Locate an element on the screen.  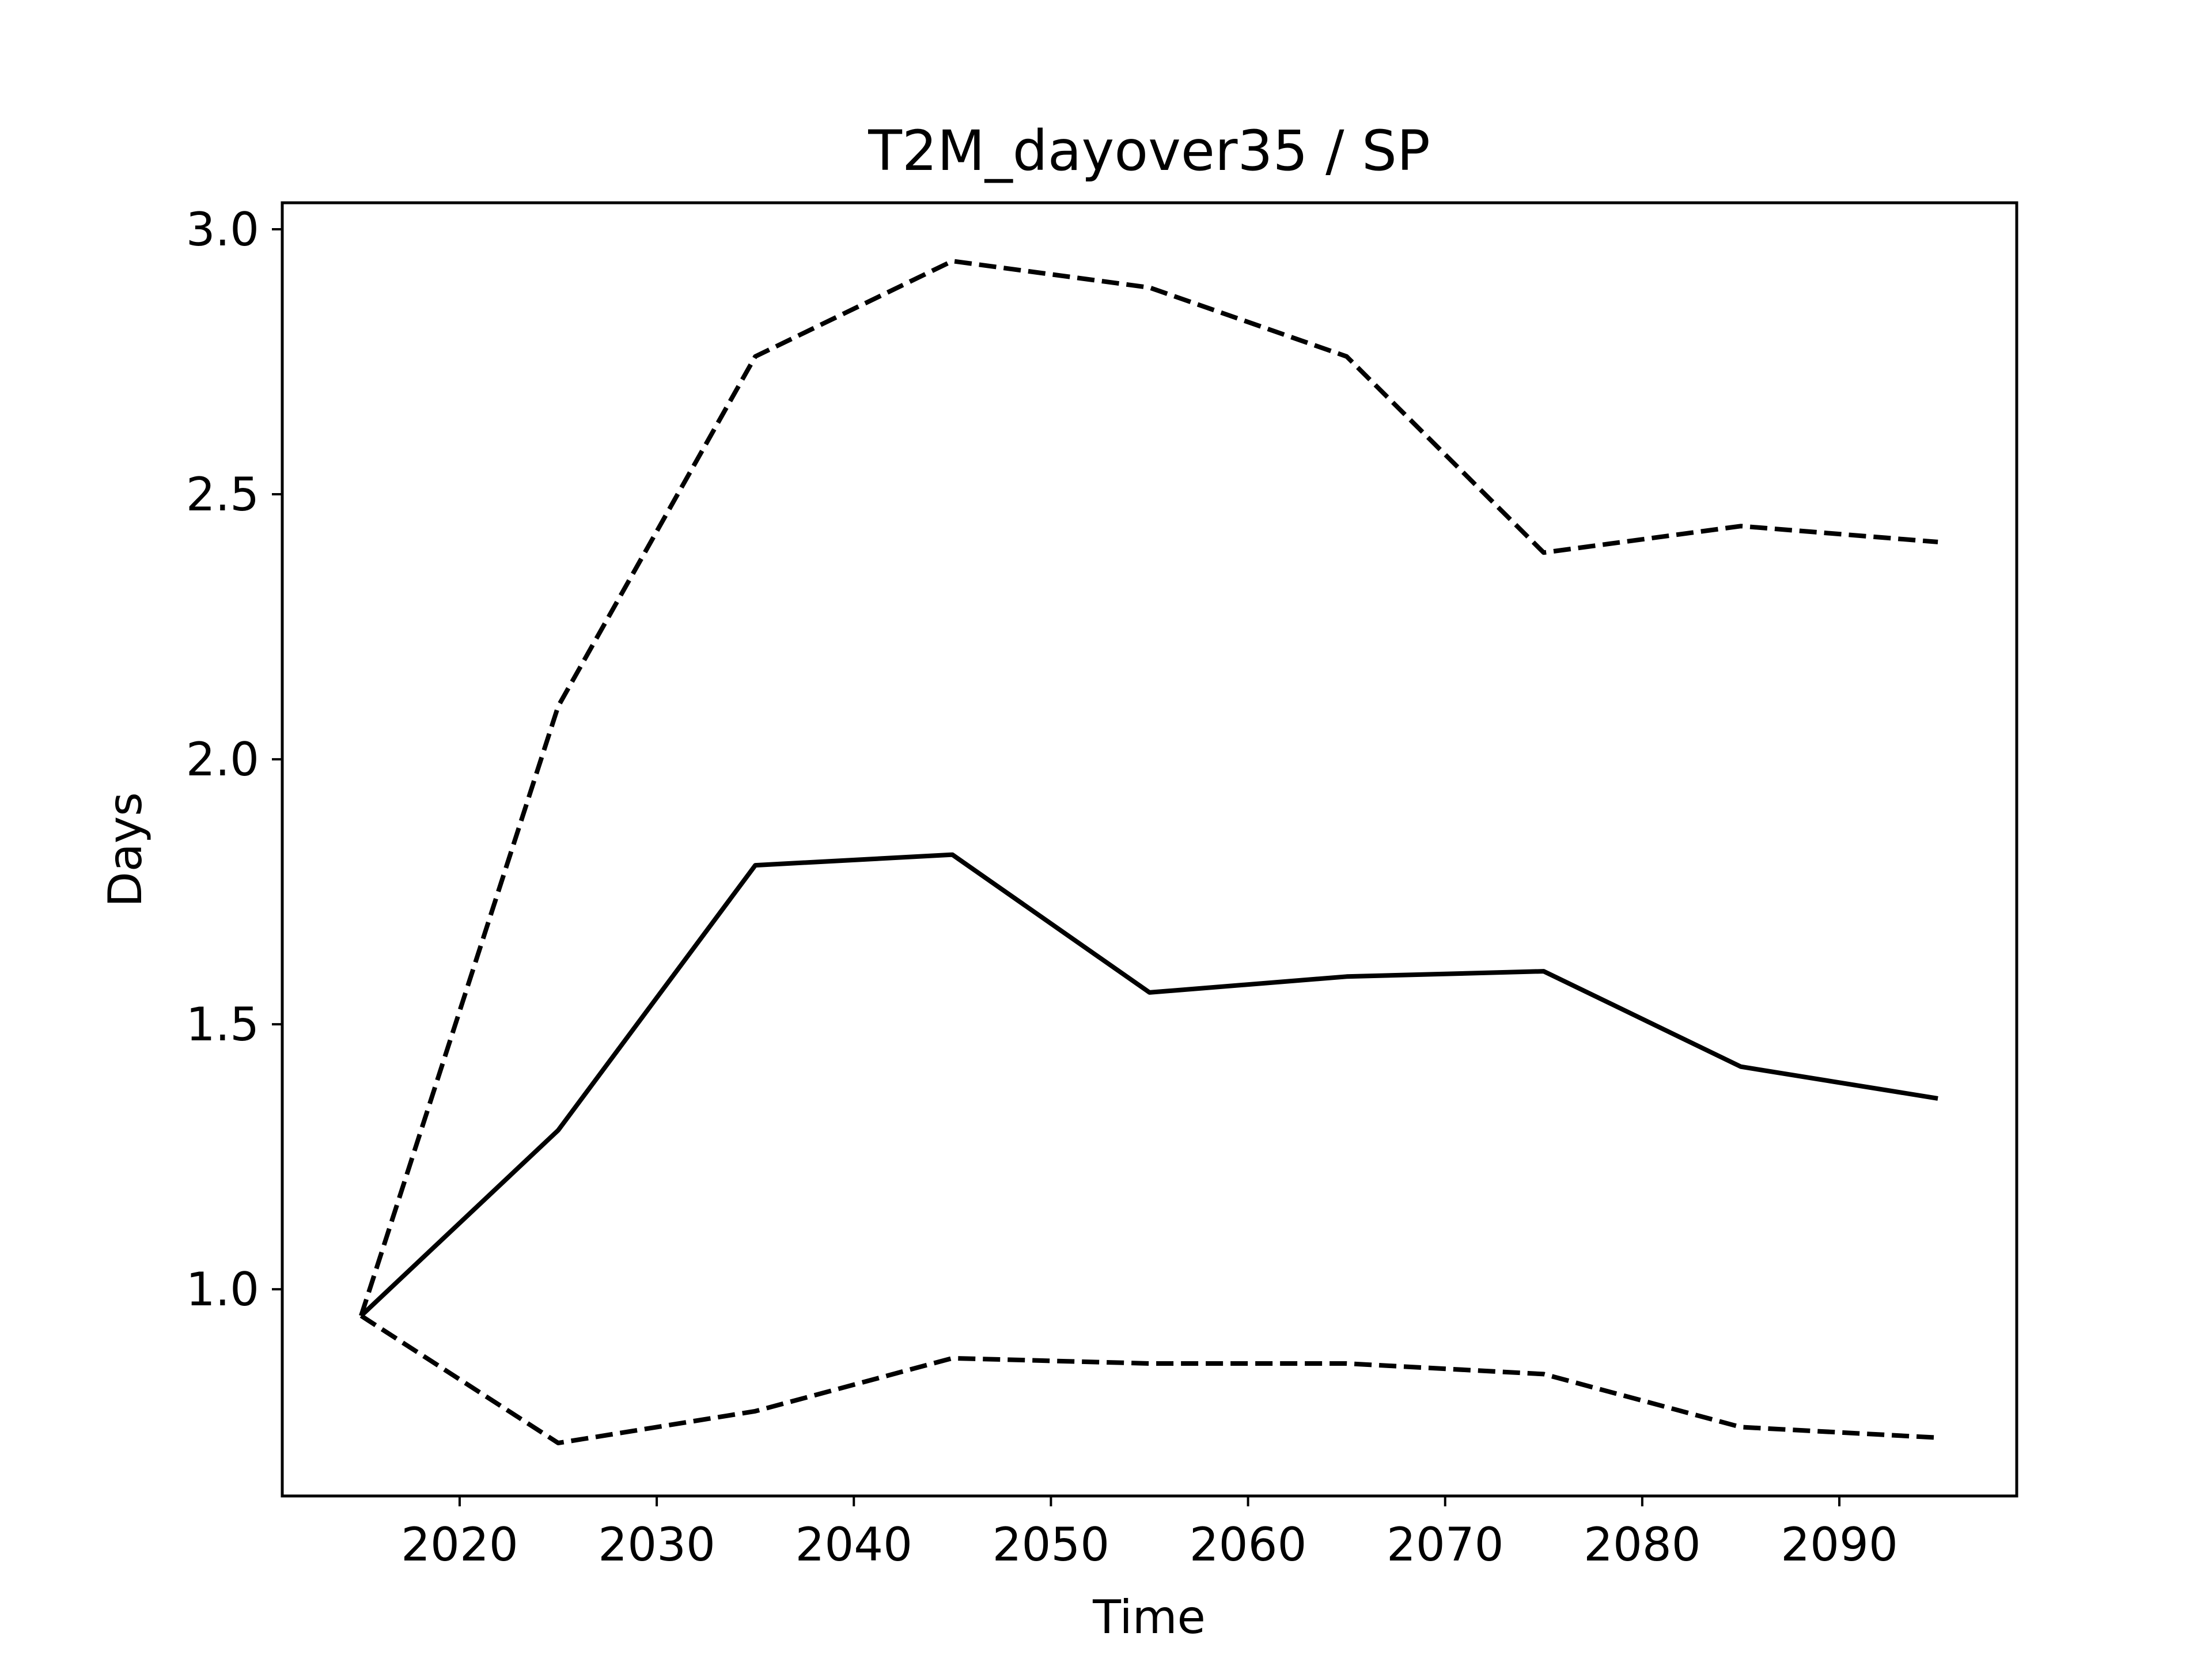
chart-title: T2M_dayover35 / SP is located at coordinates (1149, 151).